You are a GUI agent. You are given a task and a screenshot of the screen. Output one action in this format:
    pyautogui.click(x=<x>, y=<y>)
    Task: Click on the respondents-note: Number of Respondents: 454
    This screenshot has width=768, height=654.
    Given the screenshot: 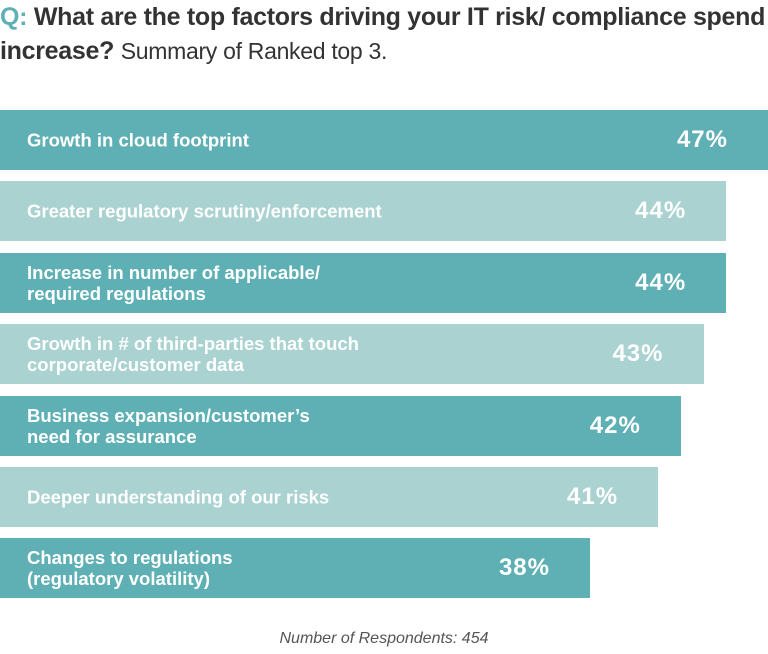 What is the action you would take?
    pyautogui.click(x=384, y=638)
    